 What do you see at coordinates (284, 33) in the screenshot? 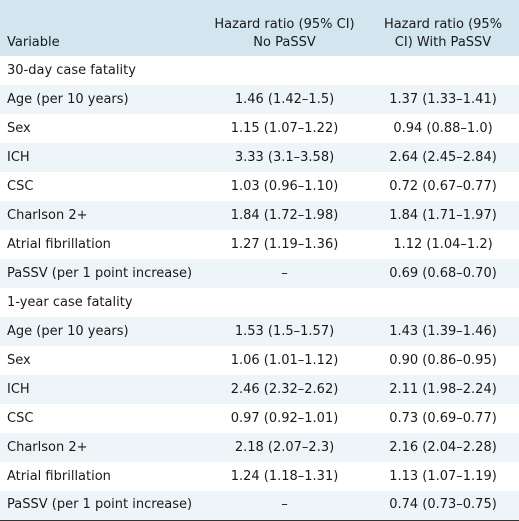
I see `header-no-passv: Hazard ratio (95% CI) No PaSSV` at bounding box center [284, 33].